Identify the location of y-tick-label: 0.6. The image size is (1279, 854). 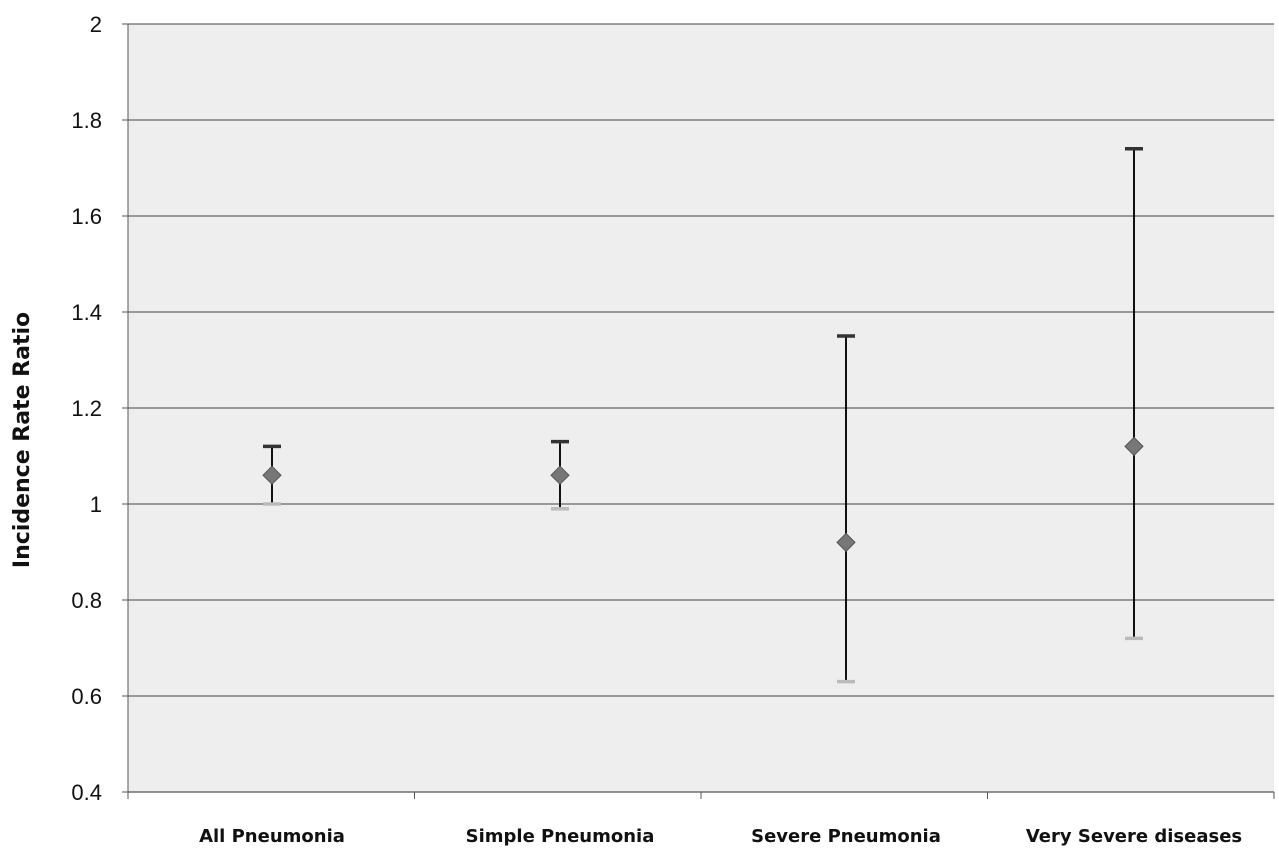
(86, 696).